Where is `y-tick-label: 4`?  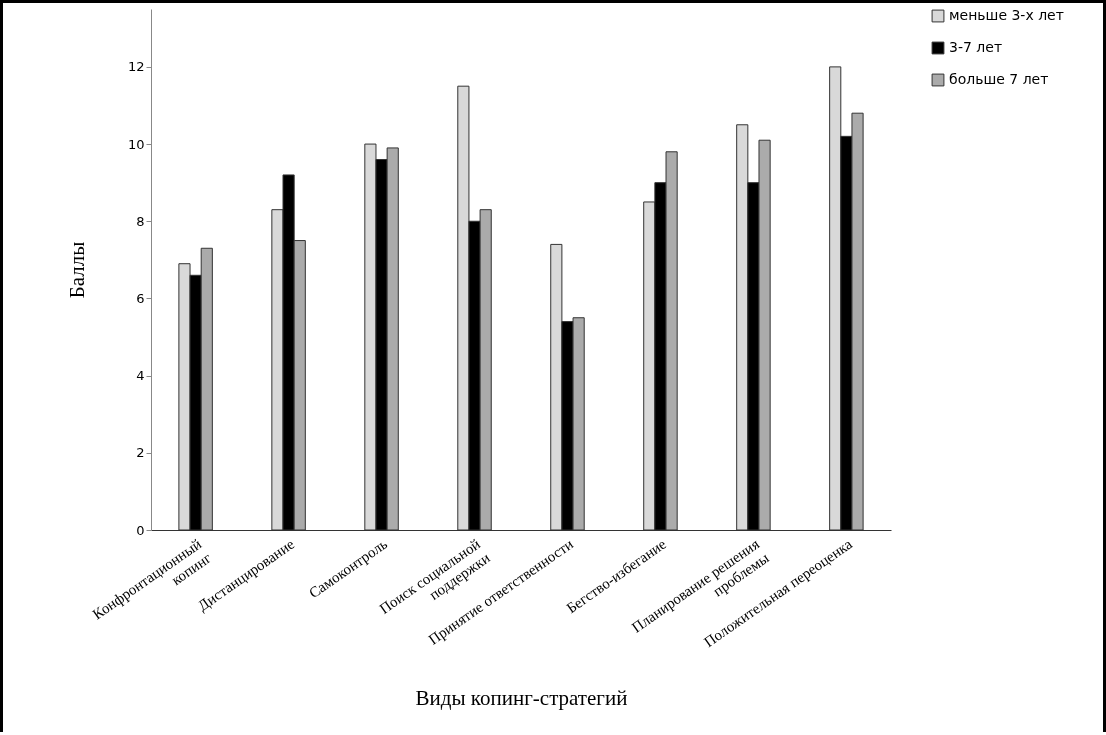
y-tick-label: 4 is located at coordinates (140, 376).